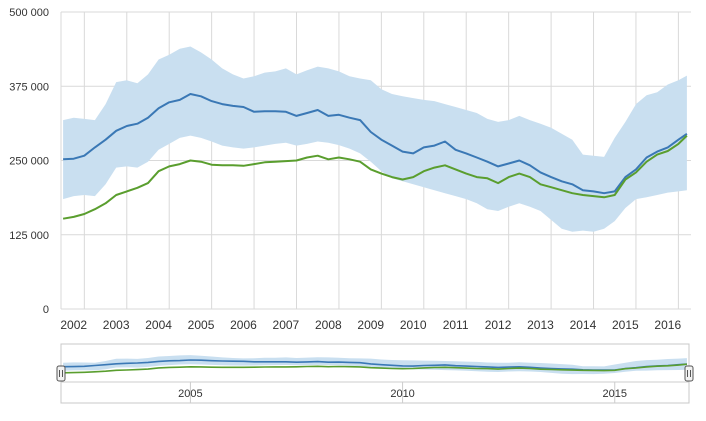 The image size is (706, 421). What do you see at coordinates (190, 394) in the screenshot?
I see `navigator-tick-label-0: 2005` at bounding box center [190, 394].